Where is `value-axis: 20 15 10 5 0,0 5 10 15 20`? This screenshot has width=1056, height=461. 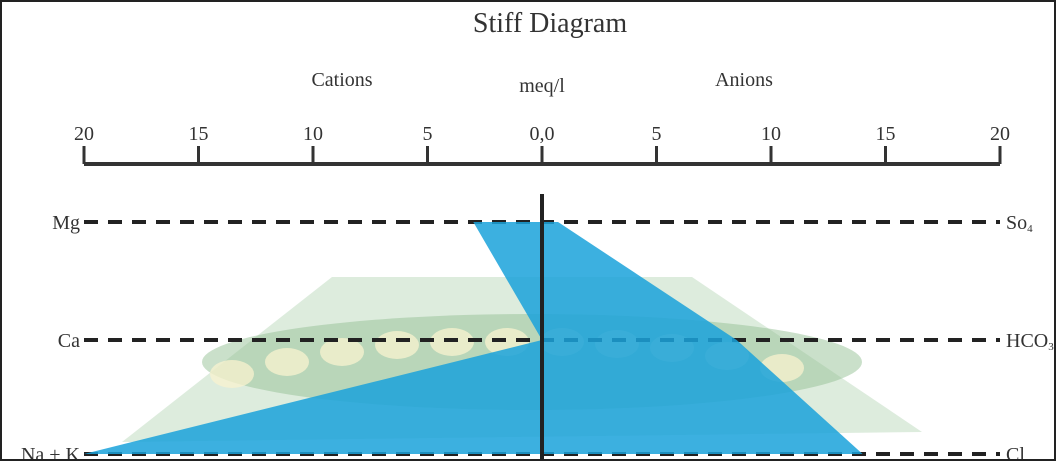
value-axis: 20 15 10 5 0,0 5 10 15 20 is located at coordinates (542, 144).